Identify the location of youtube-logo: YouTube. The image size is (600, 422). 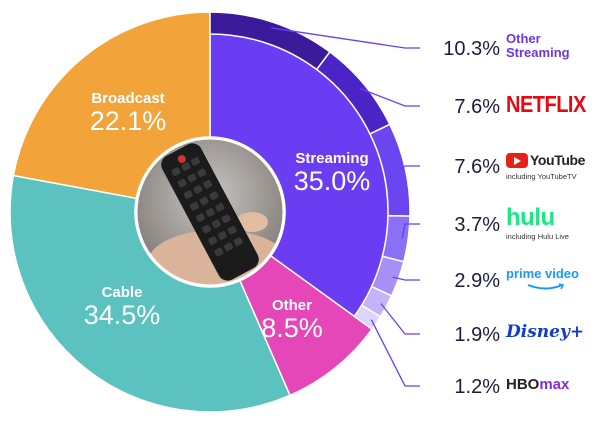
(545, 160).